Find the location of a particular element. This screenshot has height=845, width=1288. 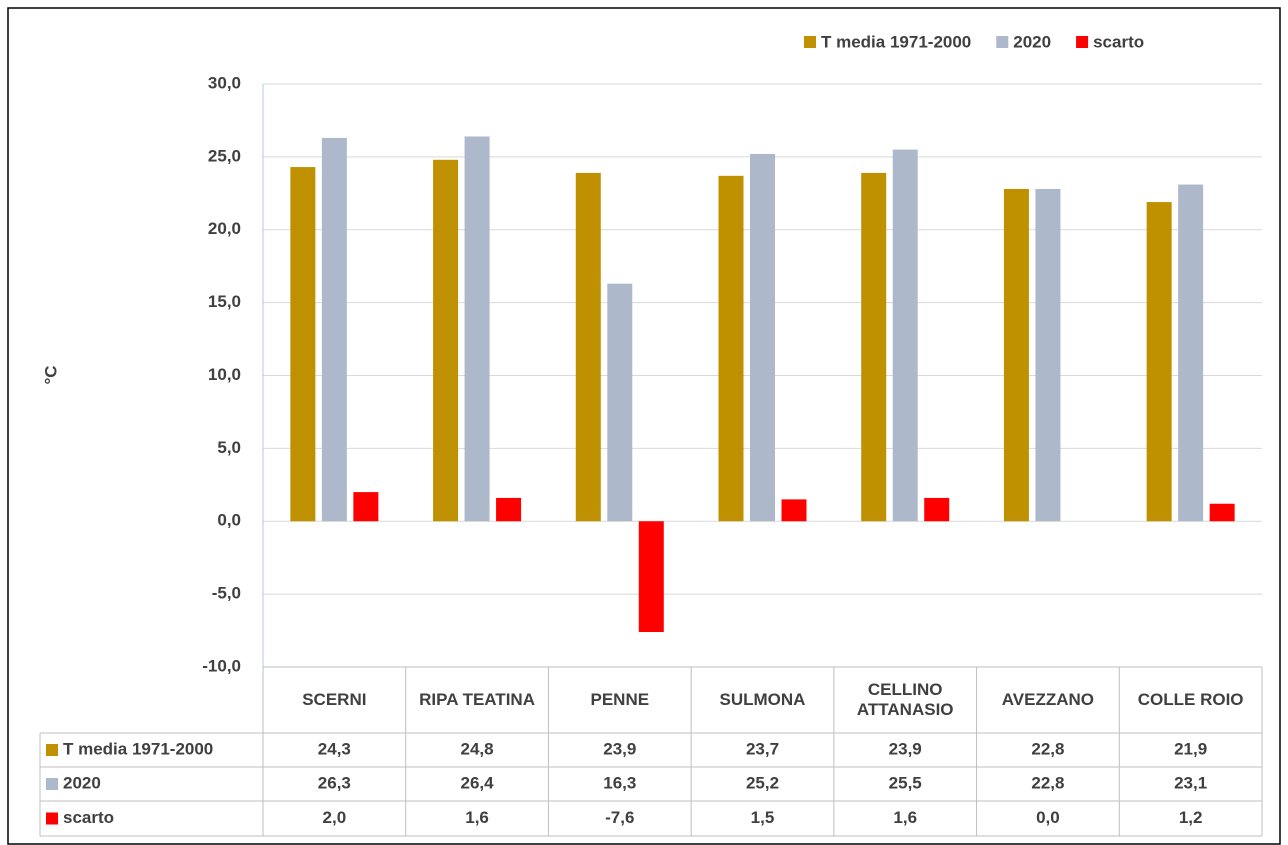

x-tick-label-box: RIPA TEATINA is located at coordinates (477, 699).